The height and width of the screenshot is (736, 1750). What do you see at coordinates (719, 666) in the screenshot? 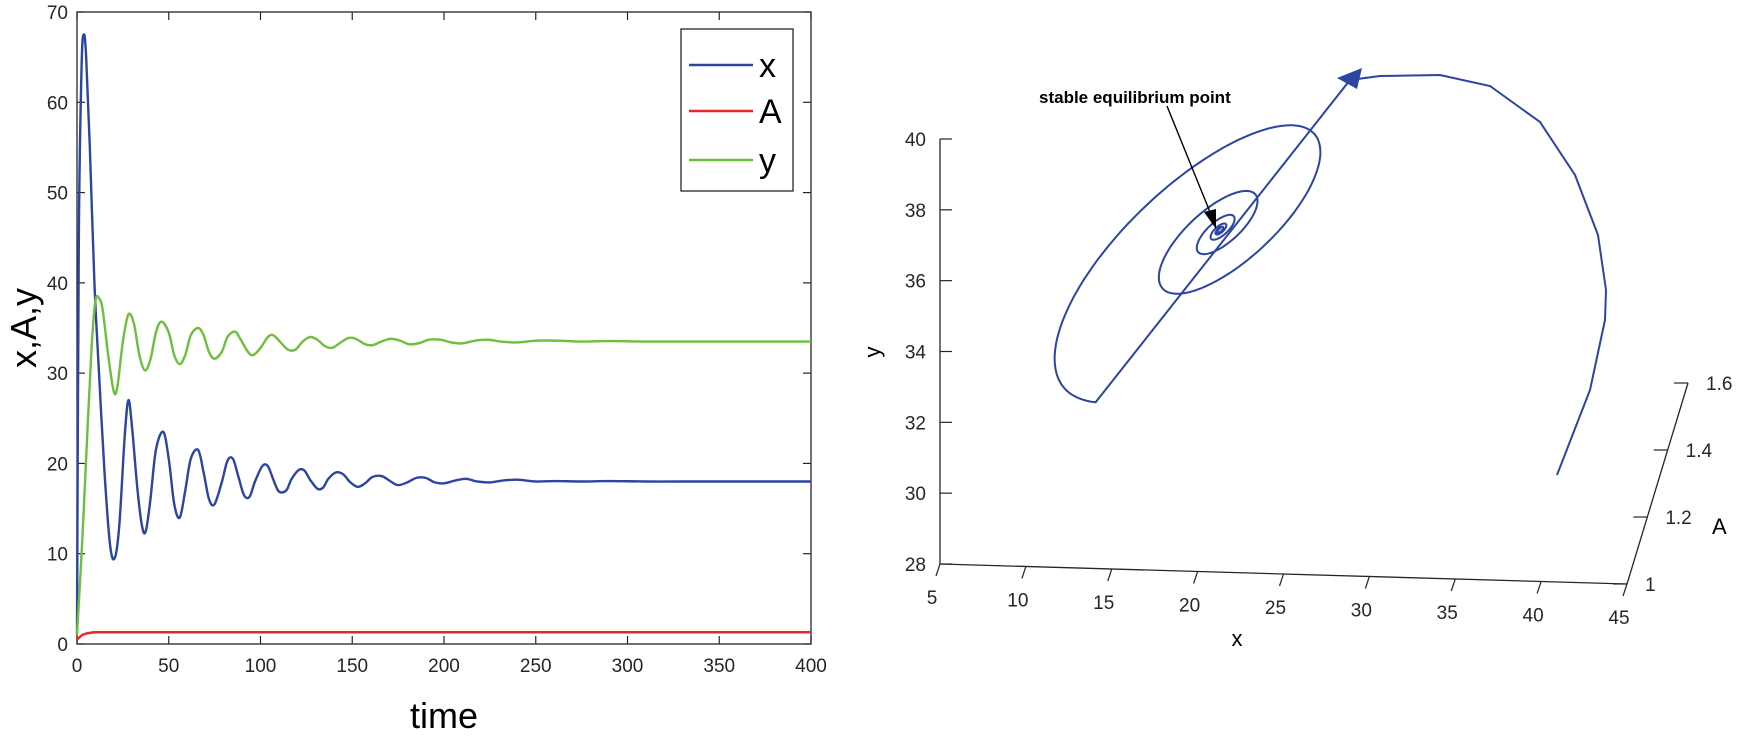
I see `x-tick-label: 350` at bounding box center [719, 666].